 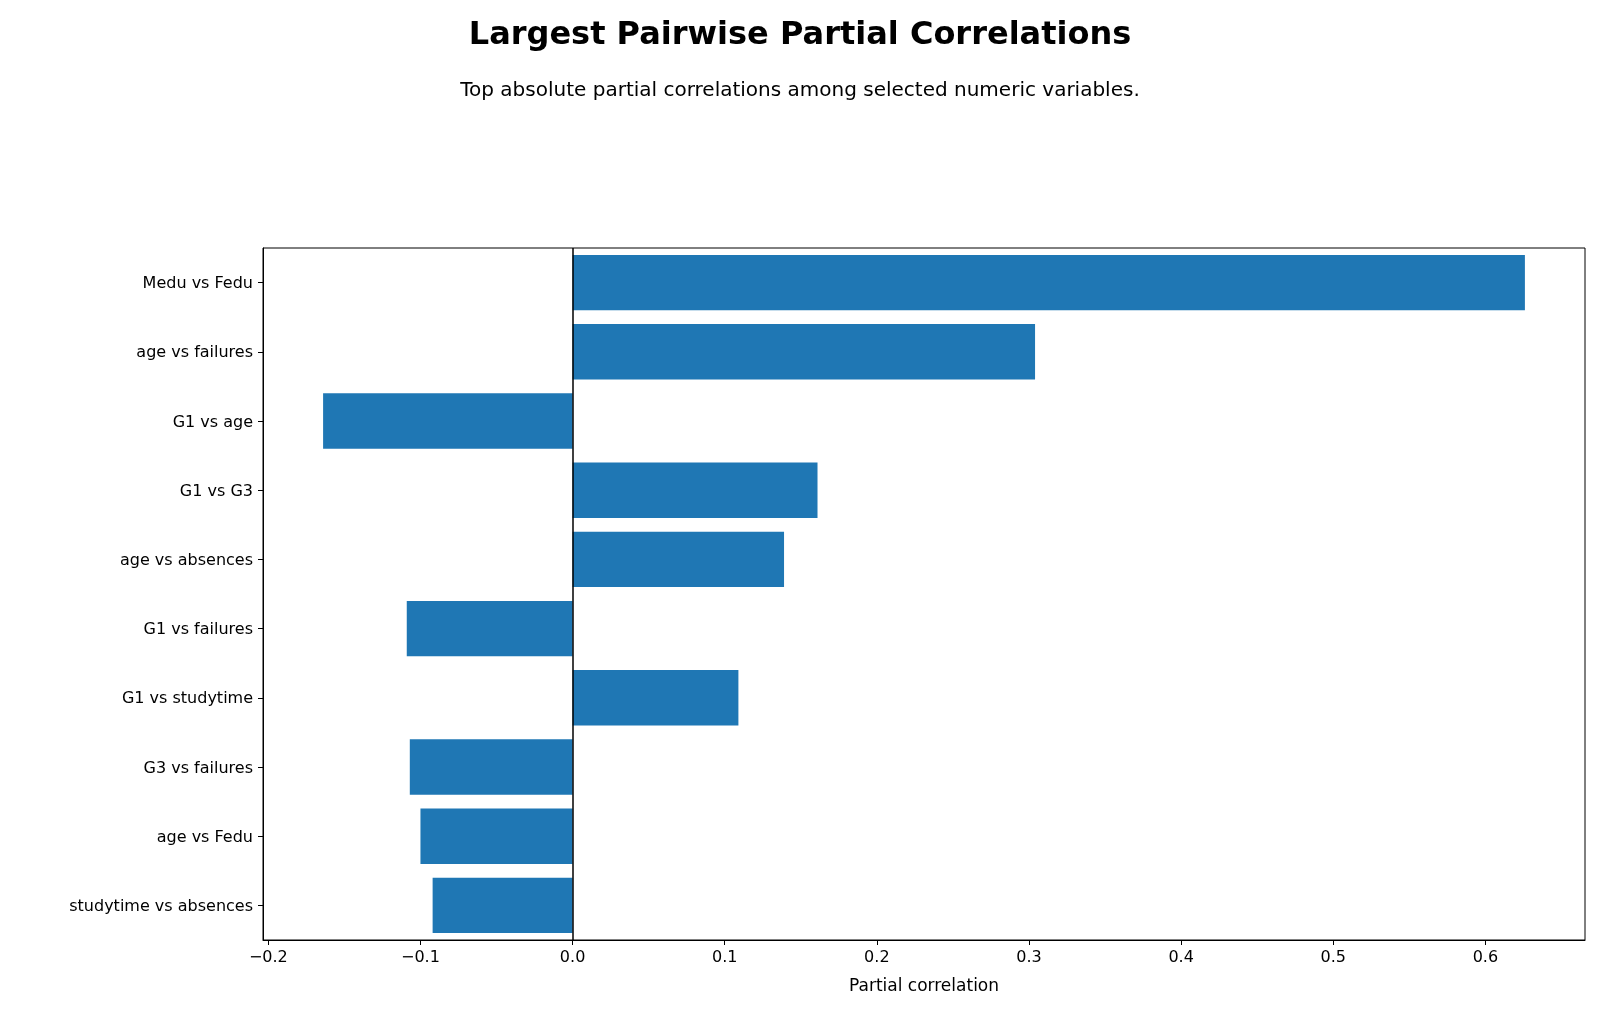 I want to click on y-tick-label: G1 vs failures, so click(x=198, y=629).